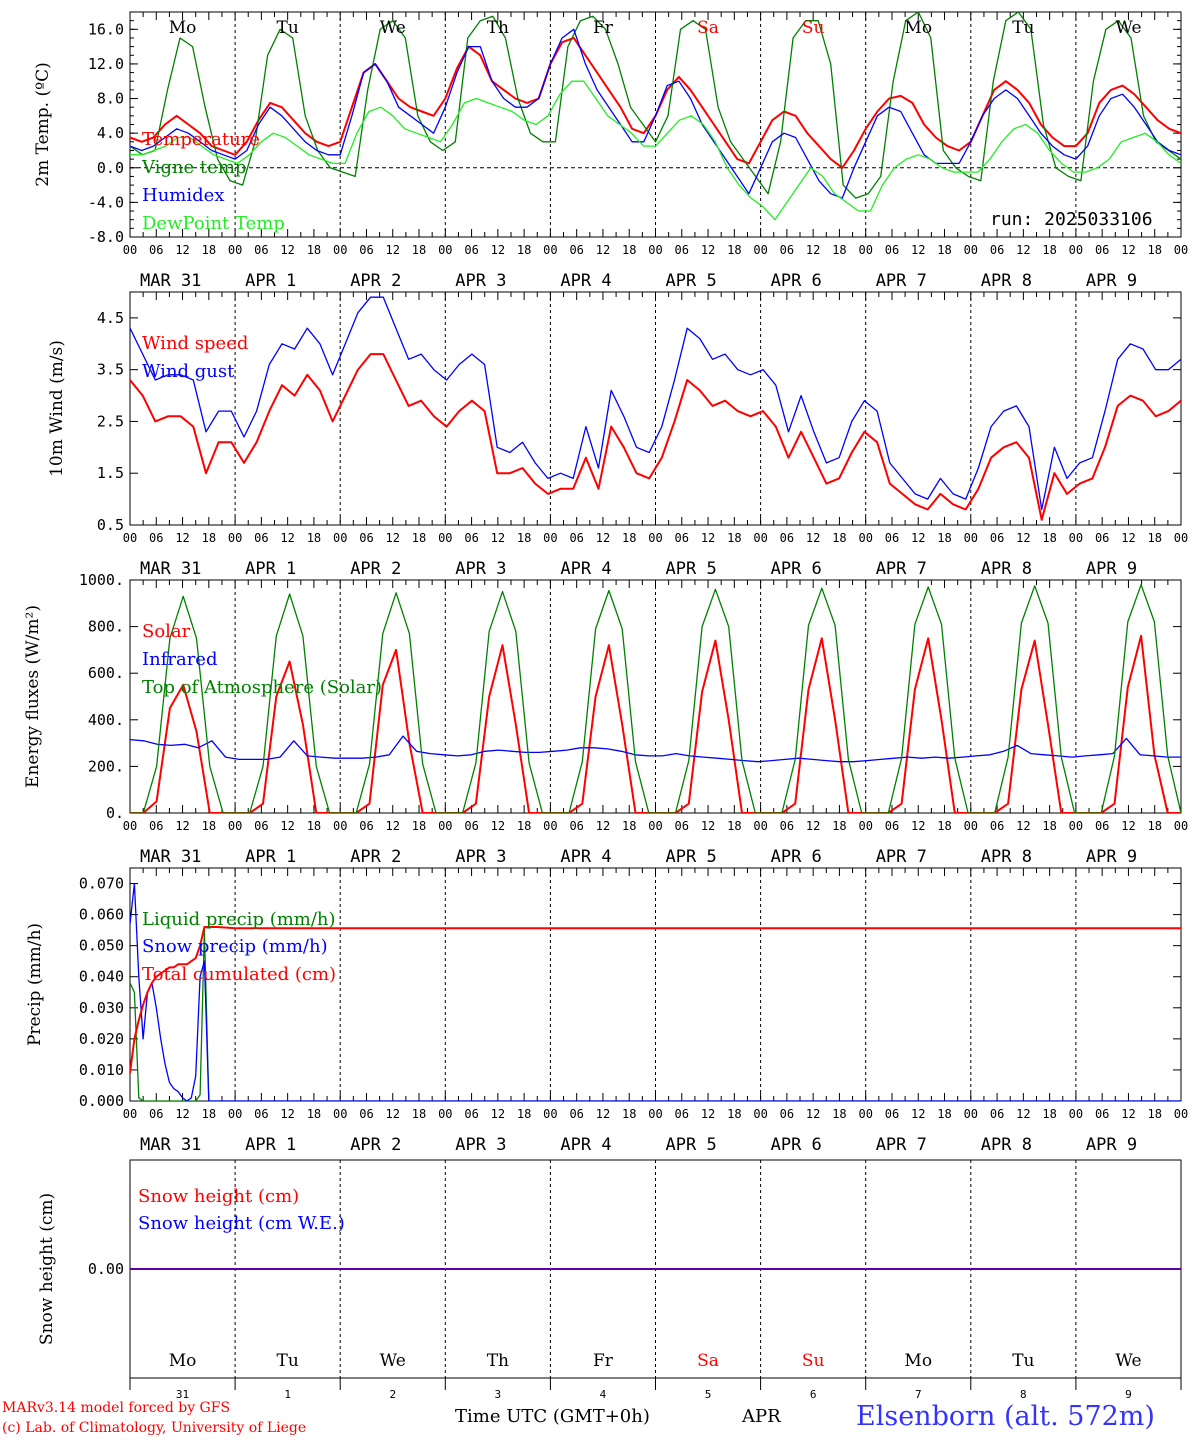 Image resolution: width=1194 pixels, height=1440 pixels. What do you see at coordinates (47, 1269) in the screenshot?
I see `y-axis-label: Snow height (cm)` at bounding box center [47, 1269].